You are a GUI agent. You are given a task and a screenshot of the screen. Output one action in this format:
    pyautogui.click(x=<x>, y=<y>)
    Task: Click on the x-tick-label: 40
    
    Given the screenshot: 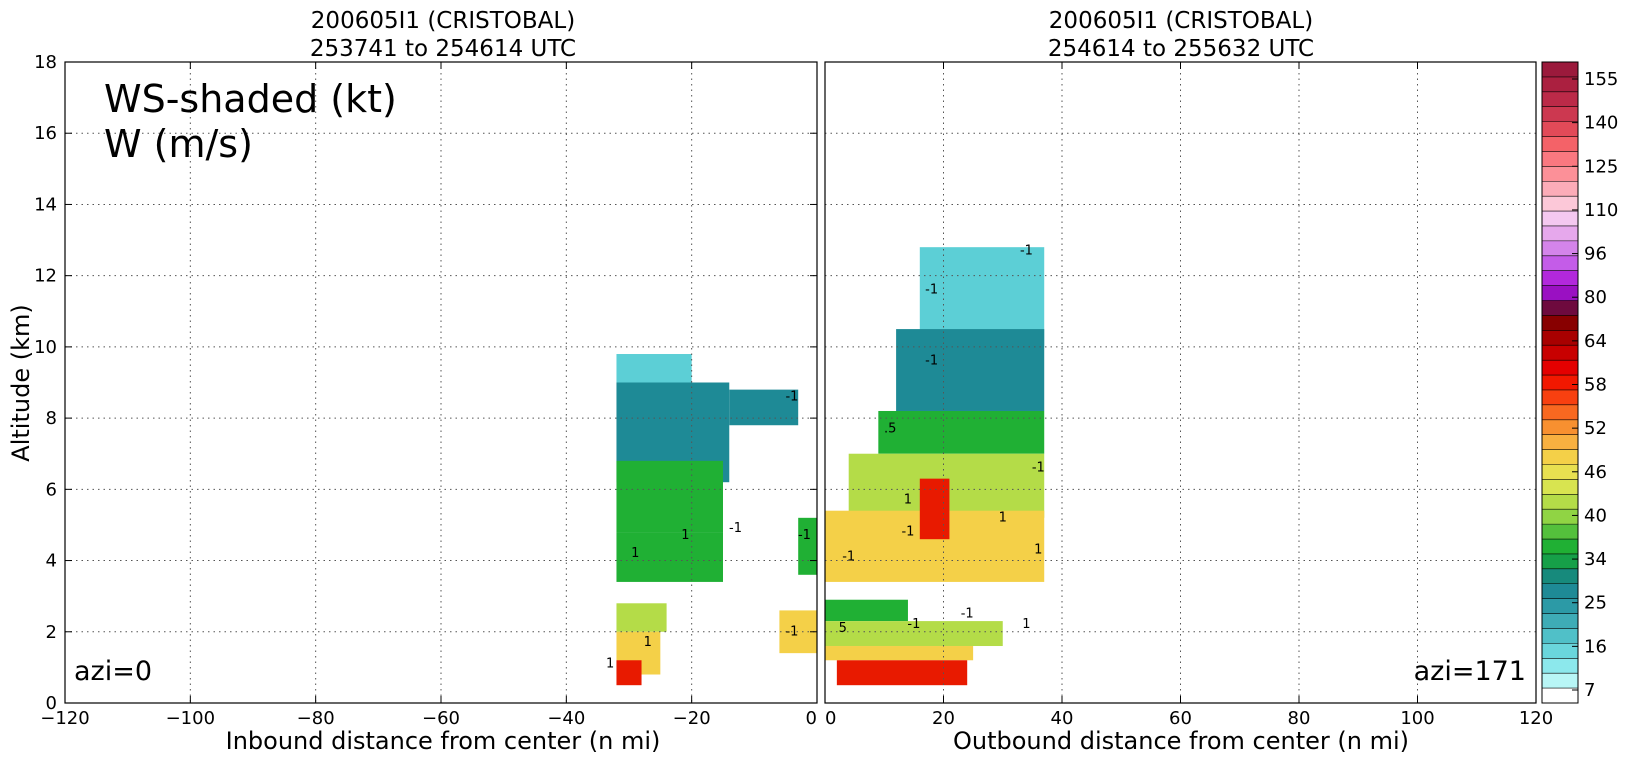 What is the action you would take?
    pyautogui.click(x=1062, y=718)
    